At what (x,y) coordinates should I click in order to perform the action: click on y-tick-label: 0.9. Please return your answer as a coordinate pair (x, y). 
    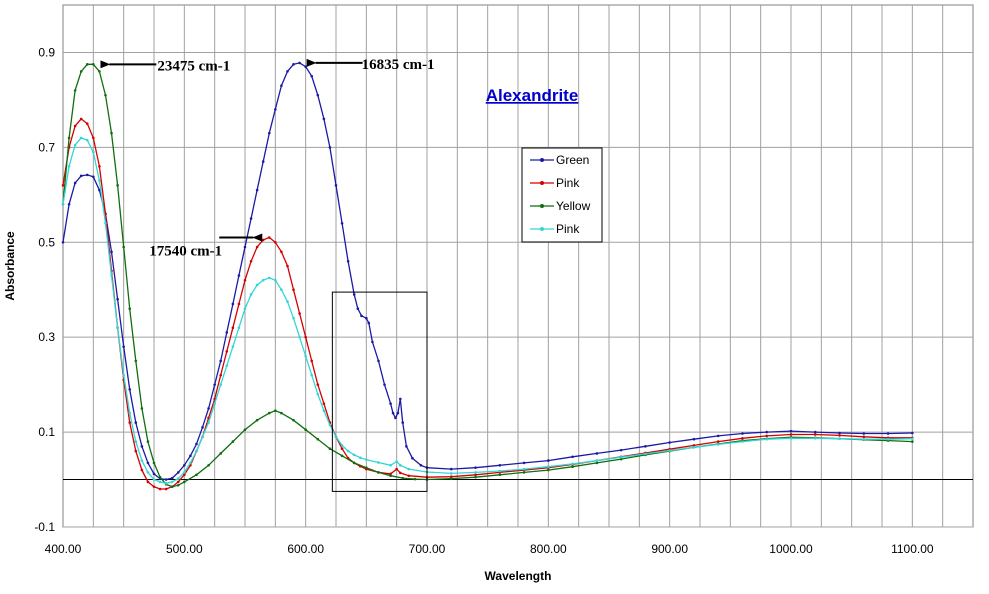
    Looking at the image, I should click on (46, 52).